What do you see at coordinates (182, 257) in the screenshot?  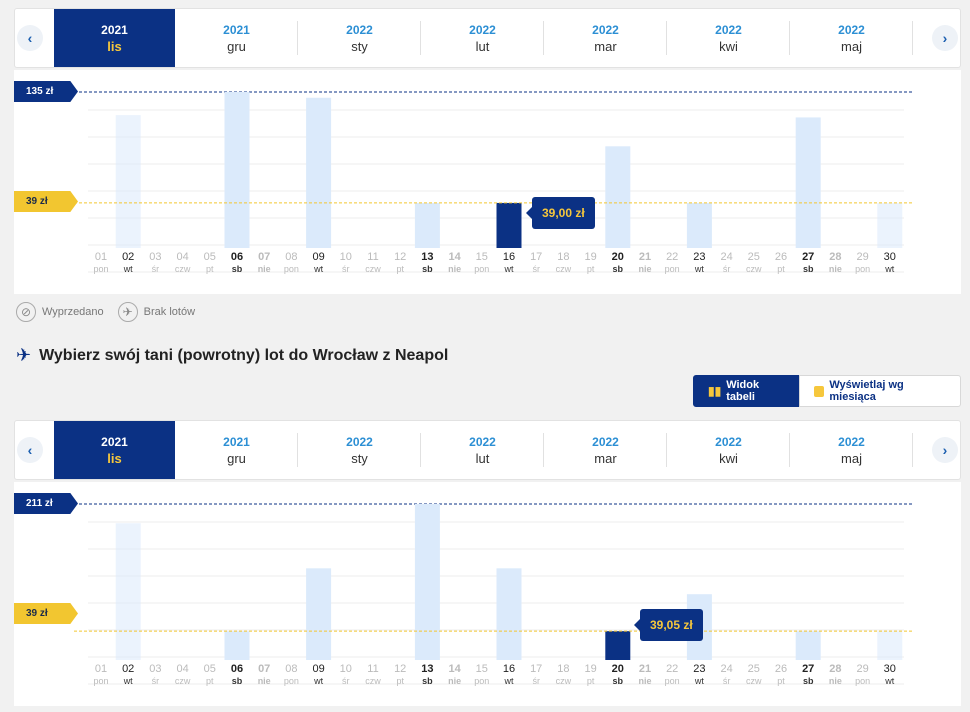 I see `day-number: 04` at bounding box center [182, 257].